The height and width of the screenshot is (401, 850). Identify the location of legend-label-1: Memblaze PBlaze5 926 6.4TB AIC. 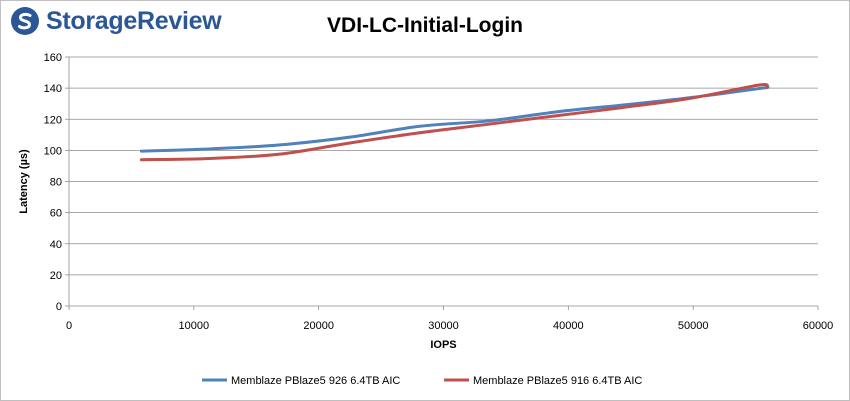
(315, 381).